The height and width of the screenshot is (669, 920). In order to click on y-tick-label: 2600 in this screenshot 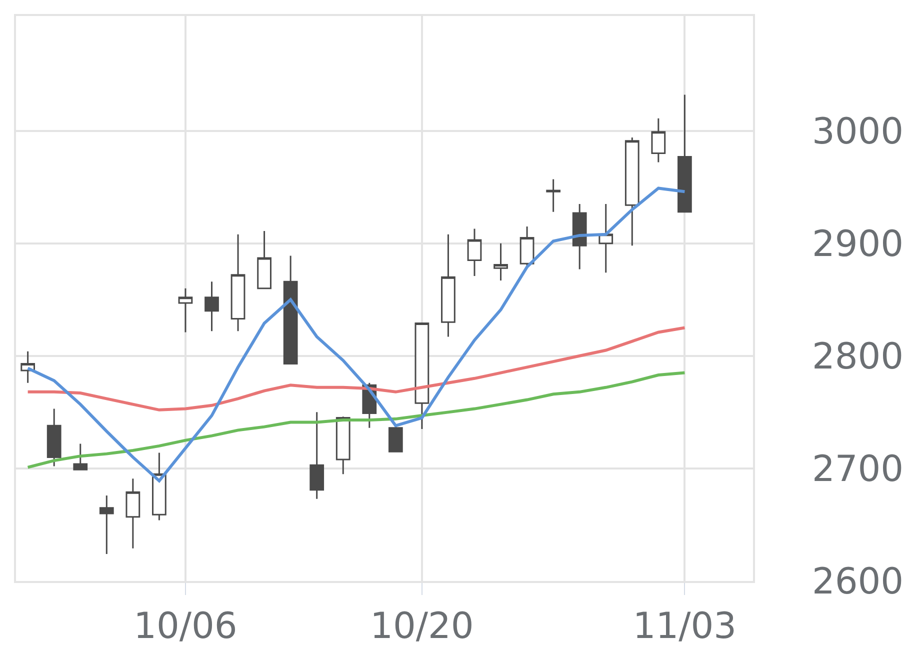, I will do `click(858, 582)`.